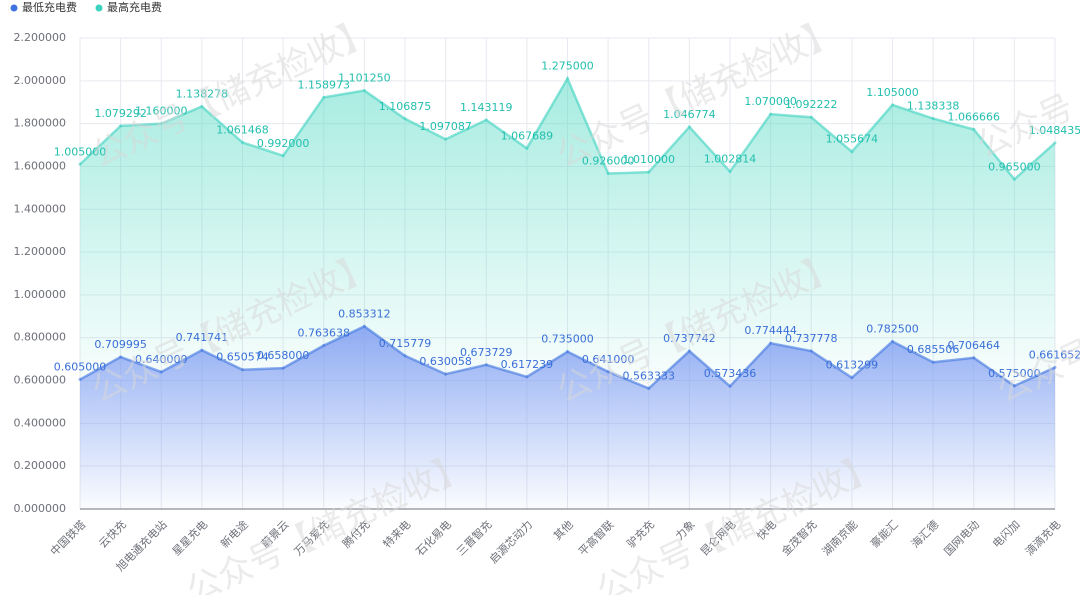 This screenshot has width=1080, height=599. What do you see at coordinates (839, 537) in the screenshot?
I see `x-tick-label: 湖南京能` at bounding box center [839, 537].